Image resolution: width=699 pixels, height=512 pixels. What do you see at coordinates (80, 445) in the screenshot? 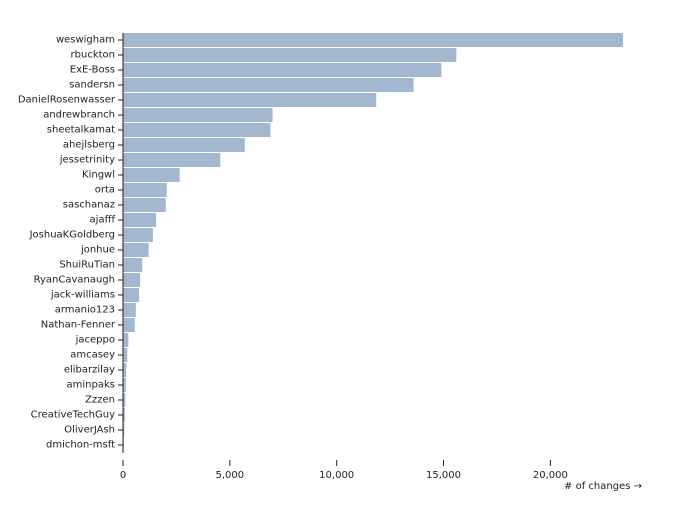
I see `y-tick-label: dmichon-msft` at bounding box center [80, 445].